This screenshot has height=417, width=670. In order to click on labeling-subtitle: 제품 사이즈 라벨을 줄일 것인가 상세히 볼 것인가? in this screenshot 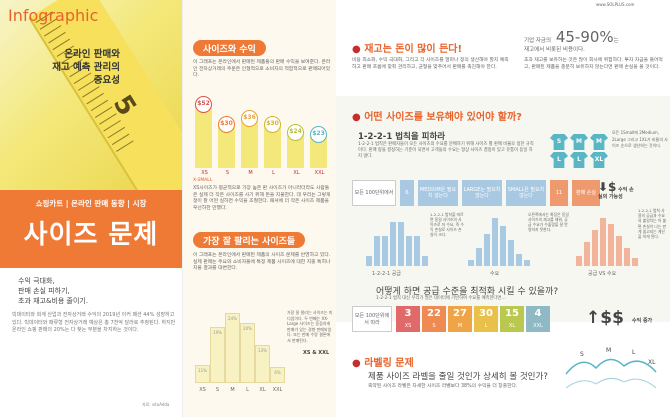, I will do `click(458, 377)`.